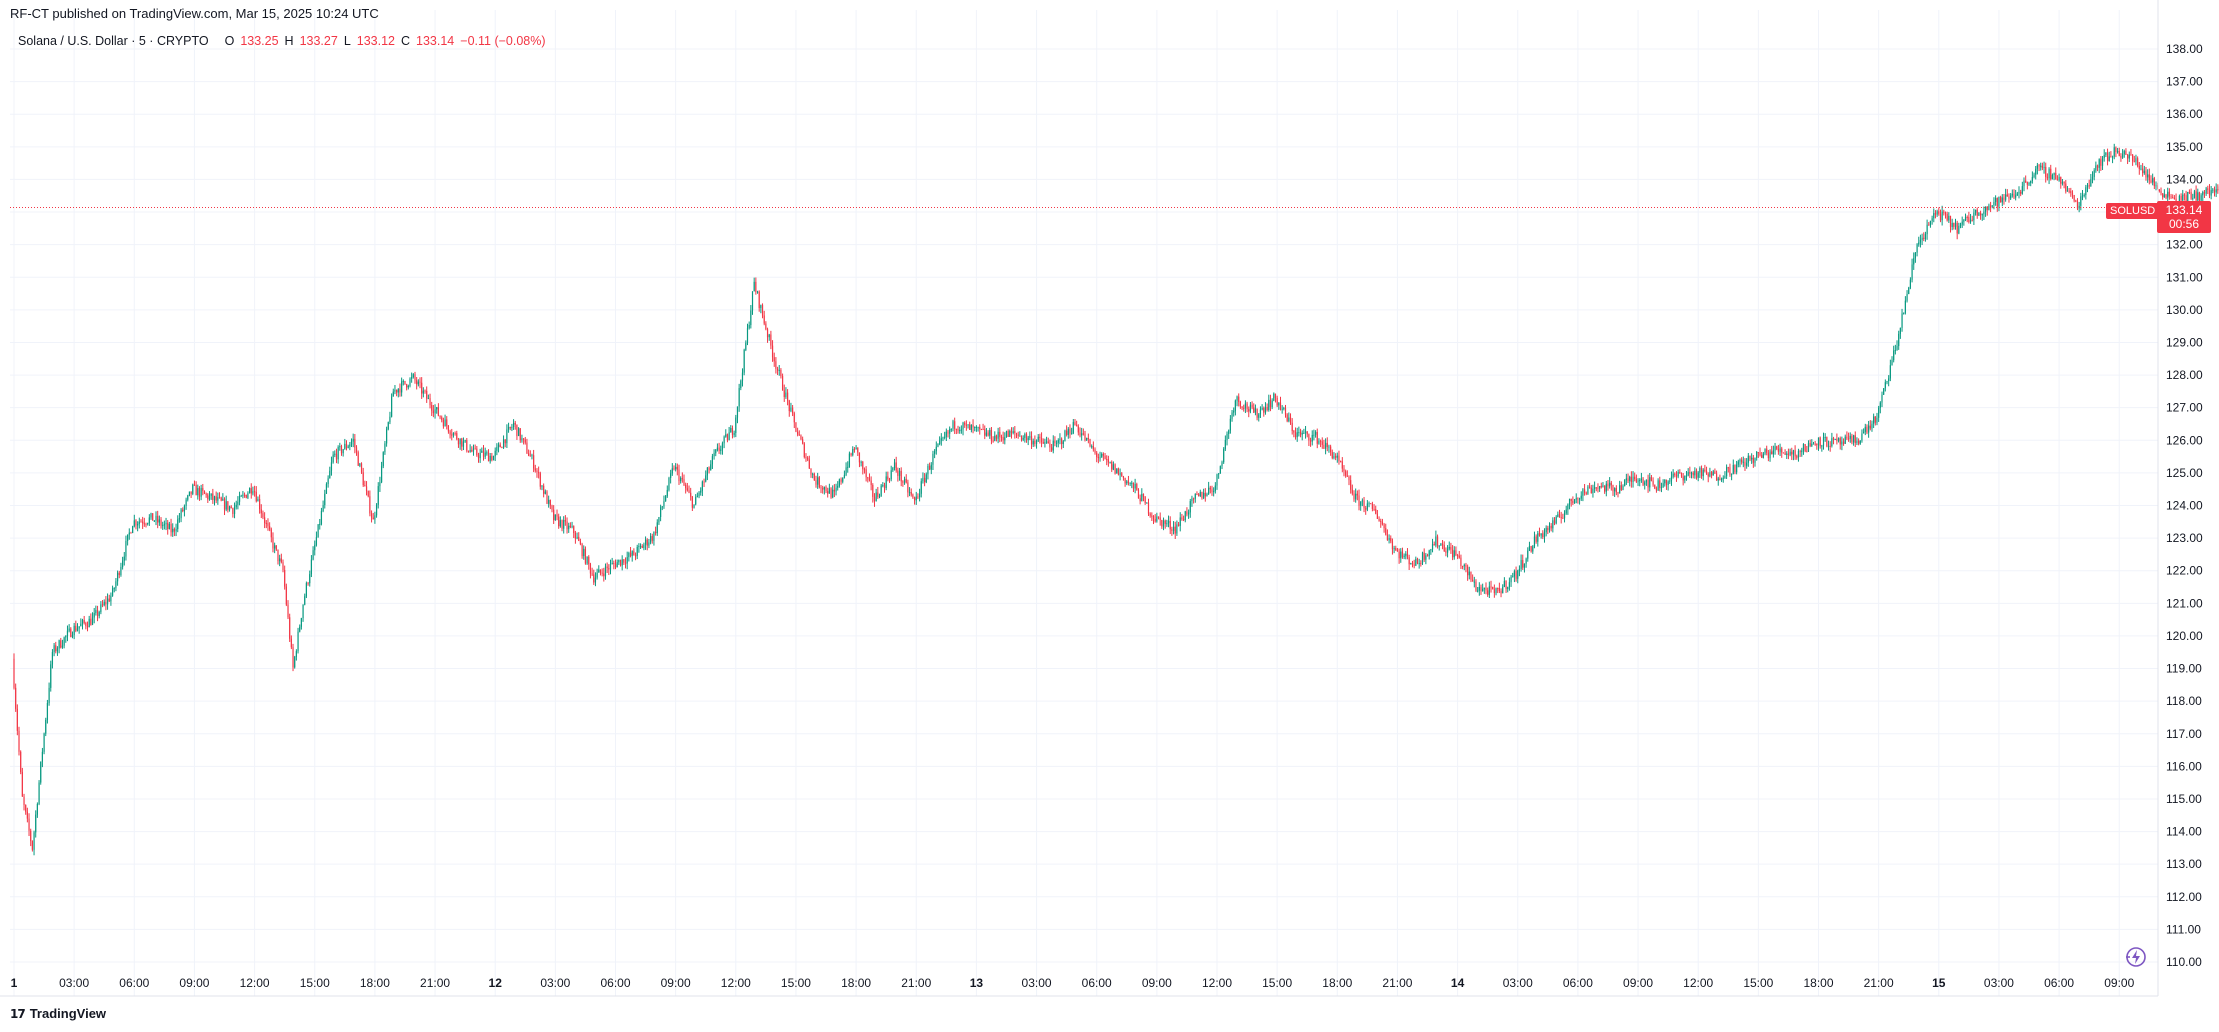  Describe the element at coordinates (58, 1013) in the screenshot. I see `tradingview-logo: 𝟭𝟳 TradingView` at that location.